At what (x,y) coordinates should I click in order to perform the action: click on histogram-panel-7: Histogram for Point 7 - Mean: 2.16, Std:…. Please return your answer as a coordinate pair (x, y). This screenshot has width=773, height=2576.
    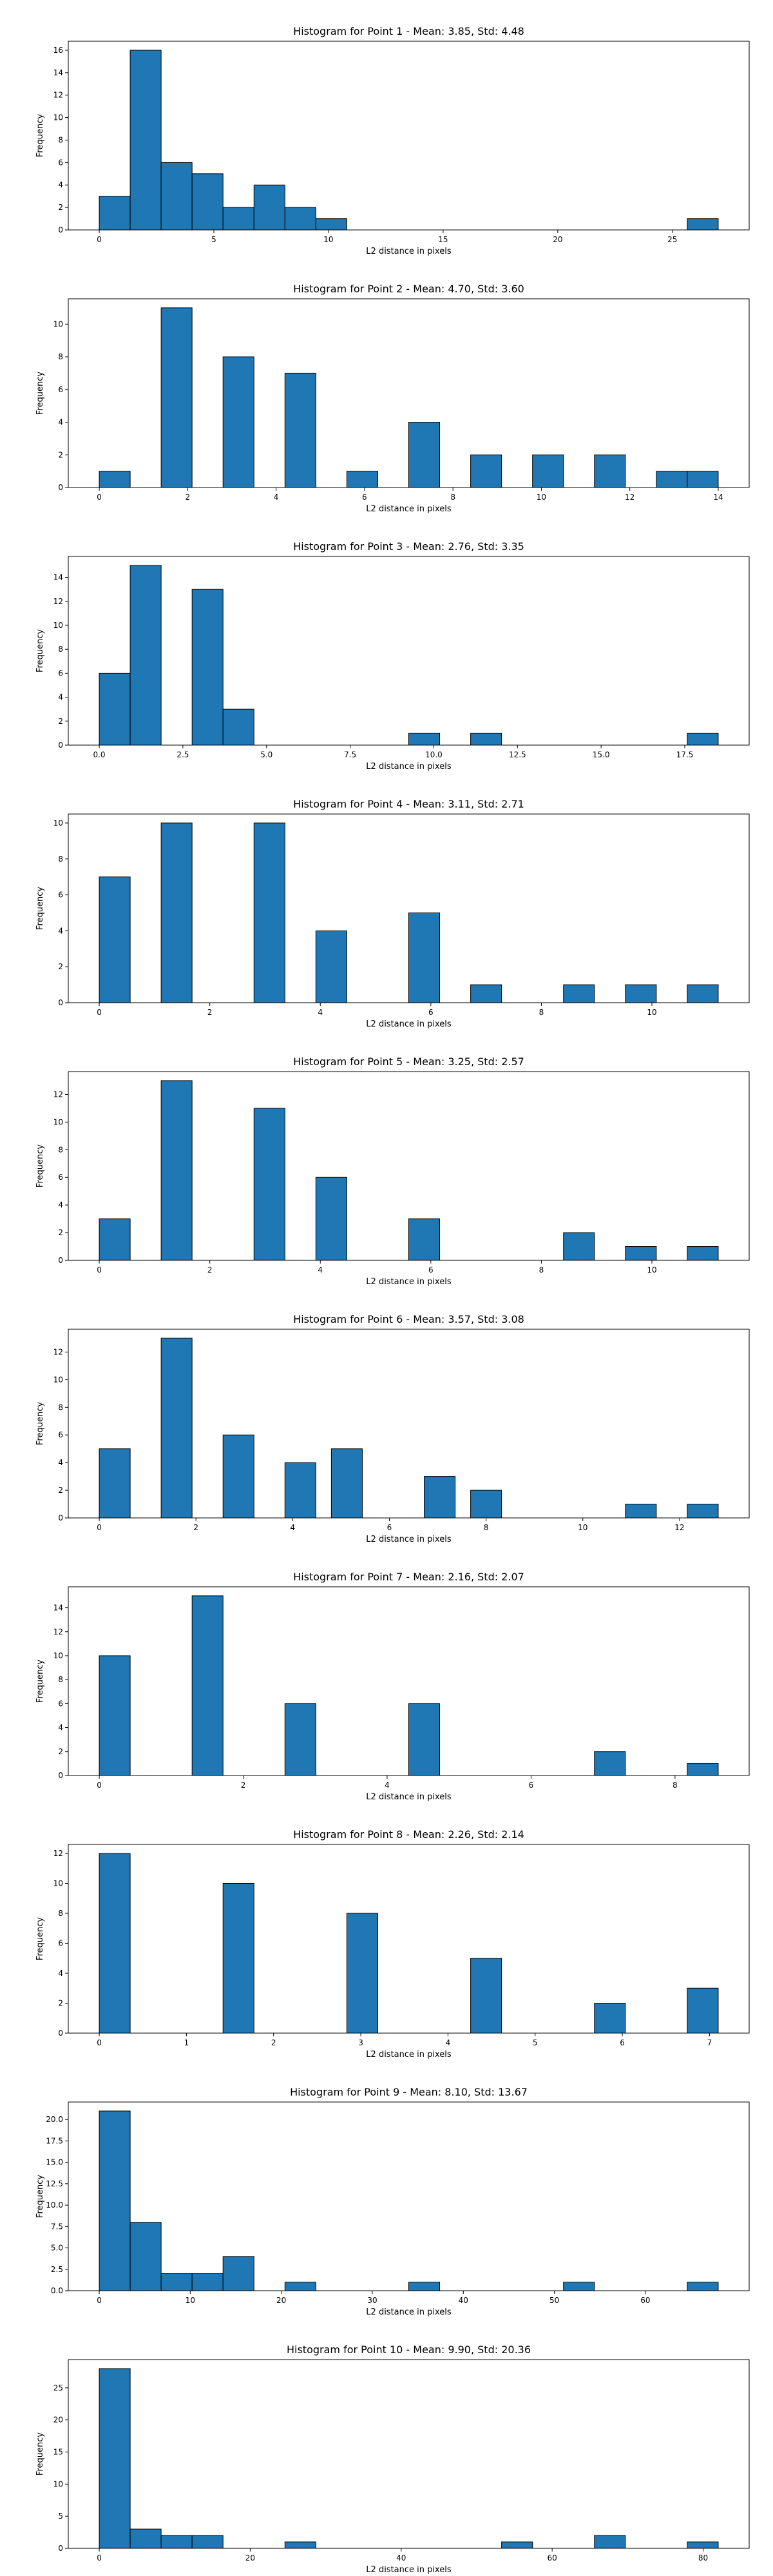
    Looking at the image, I should click on (392, 1686).